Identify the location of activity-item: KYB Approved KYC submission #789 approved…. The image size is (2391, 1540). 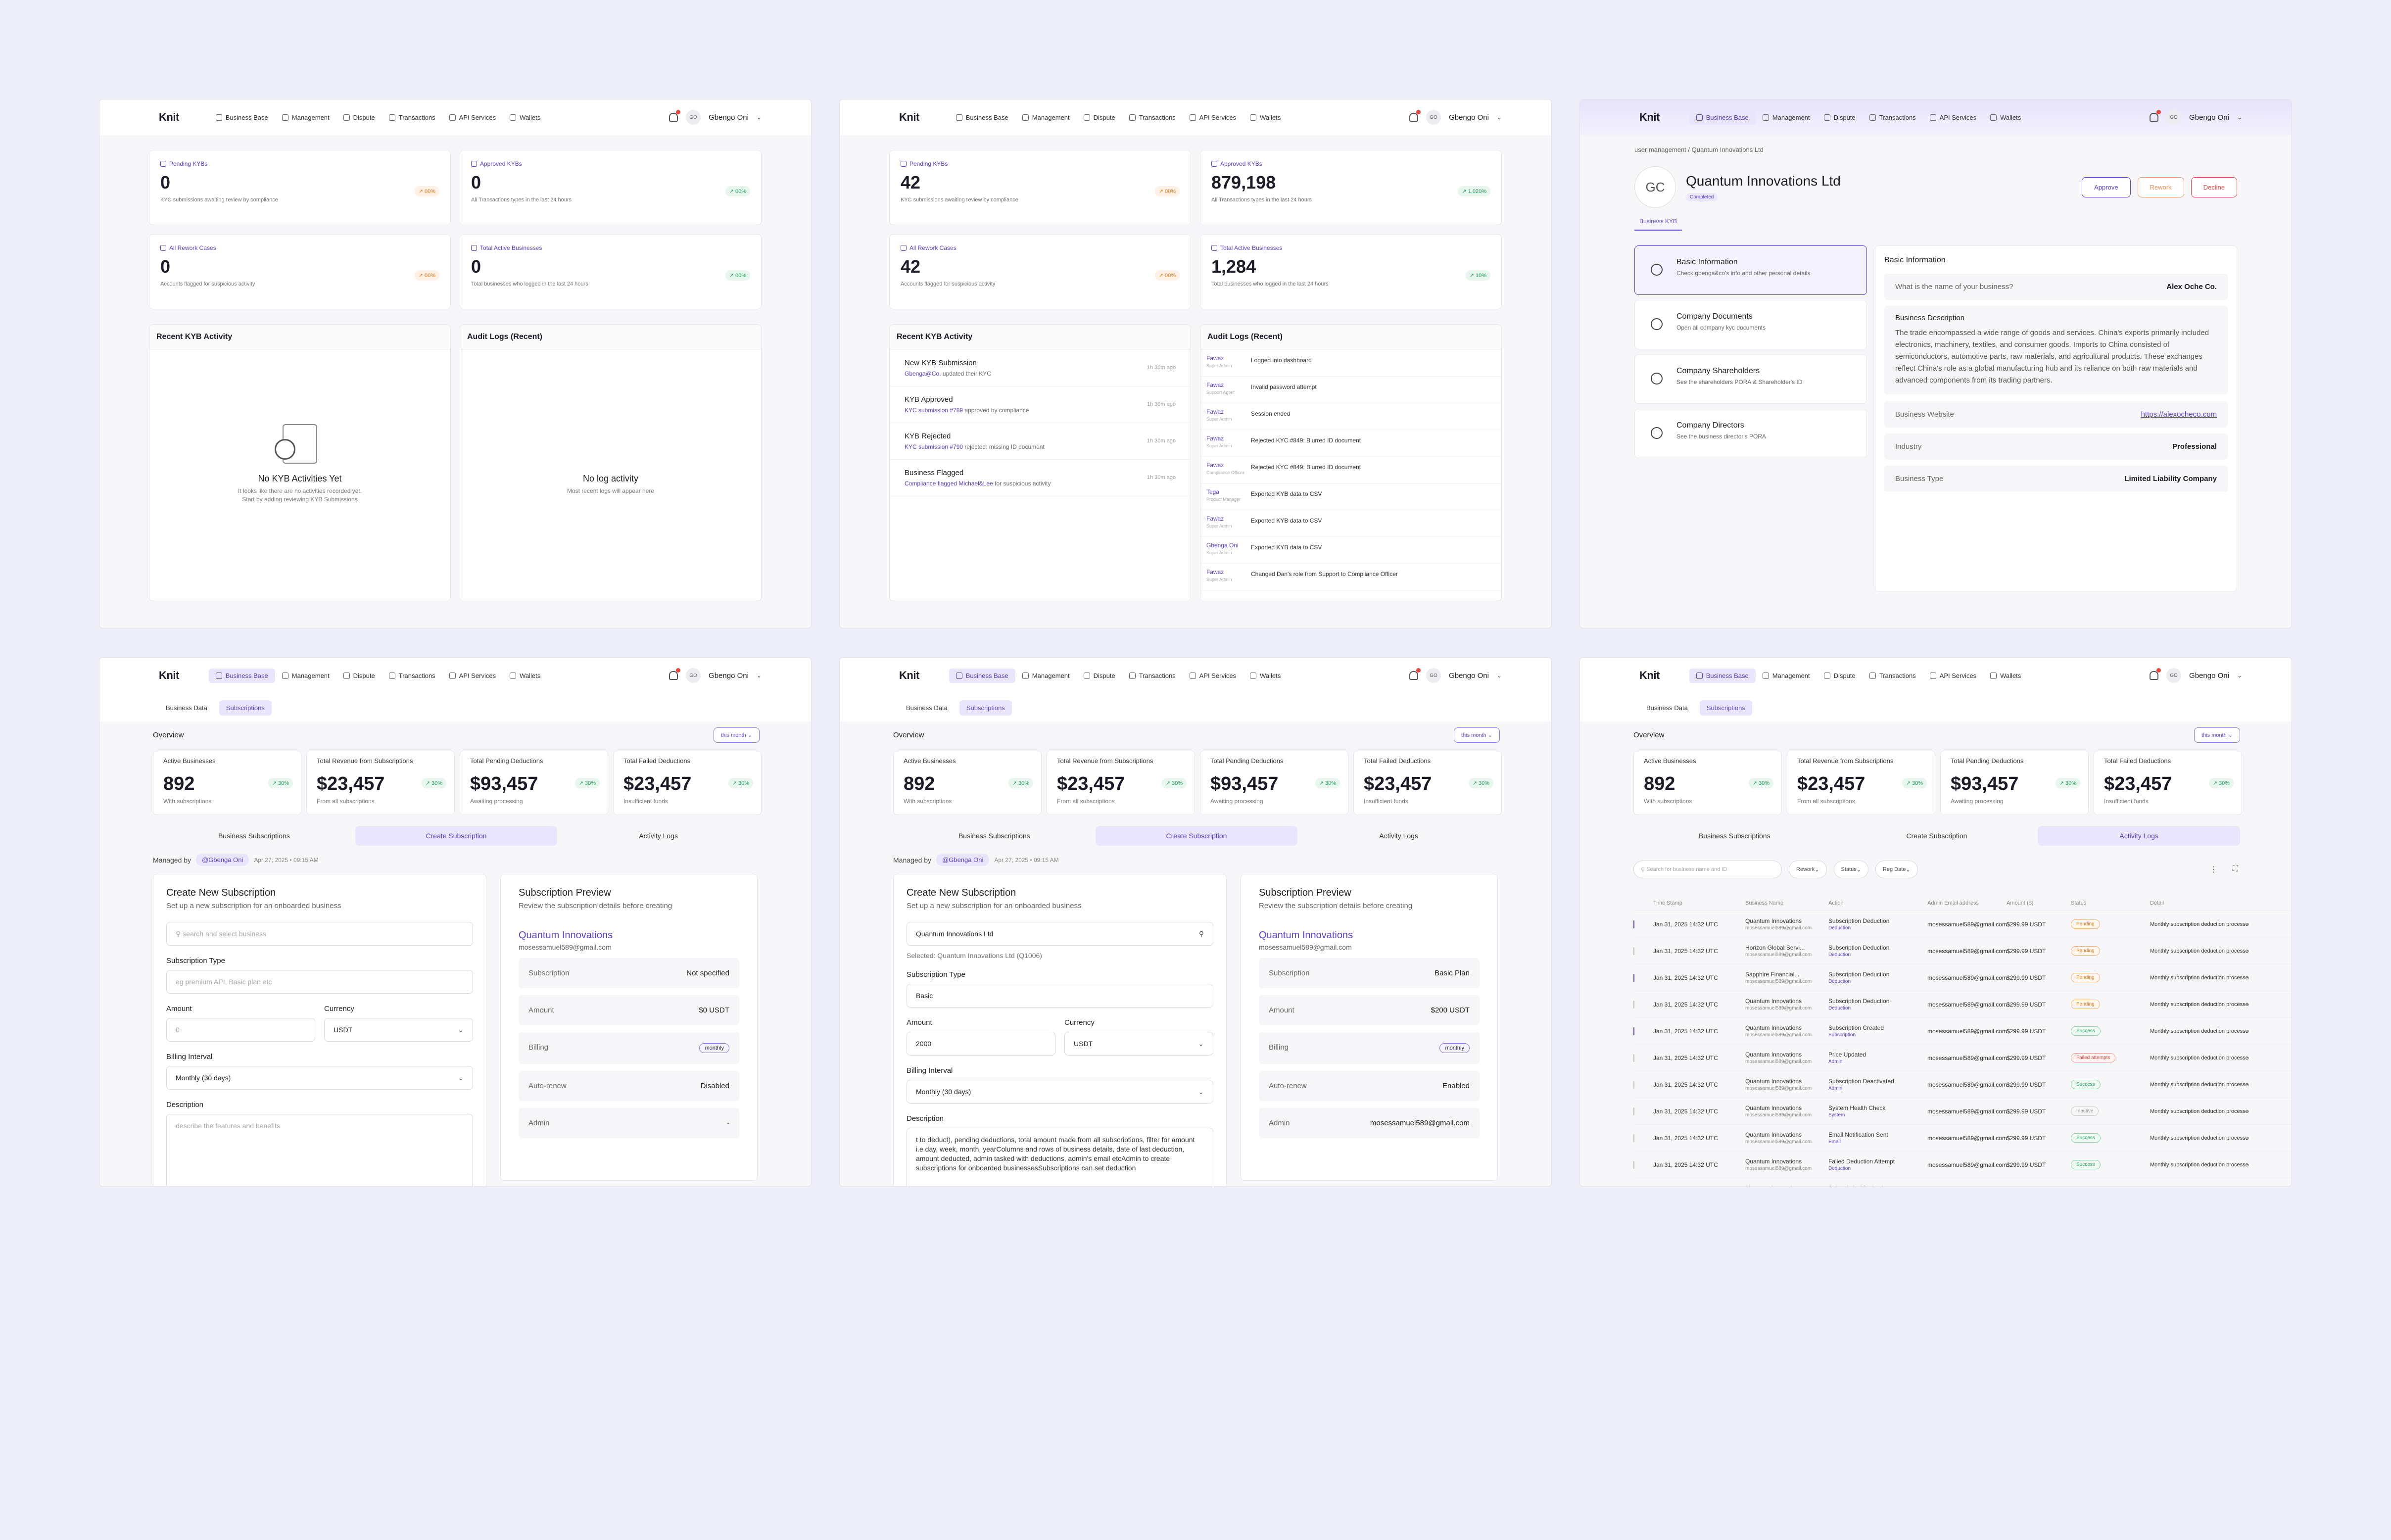
(1040, 404).